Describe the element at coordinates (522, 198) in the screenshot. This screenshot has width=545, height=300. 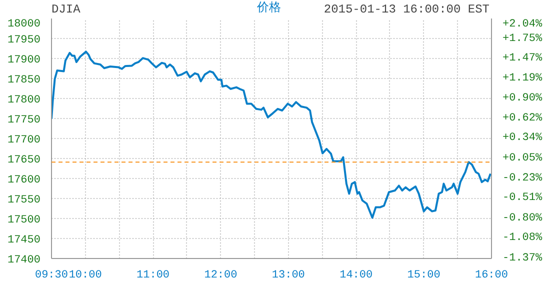
I see `y2-tick-label: -0.51%` at that location.